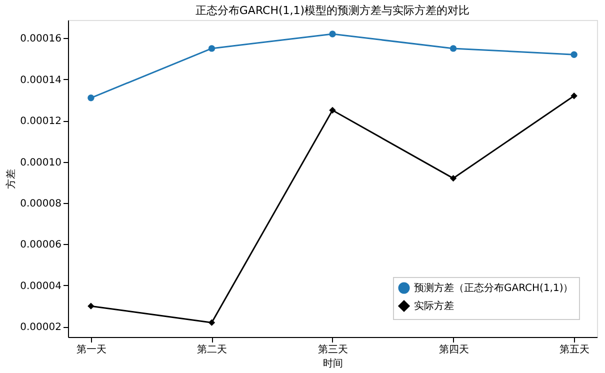  What do you see at coordinates (41, 39) in the screenshot?
I see `y-tick-label: 0.00016` at bounding box center [41, 39].